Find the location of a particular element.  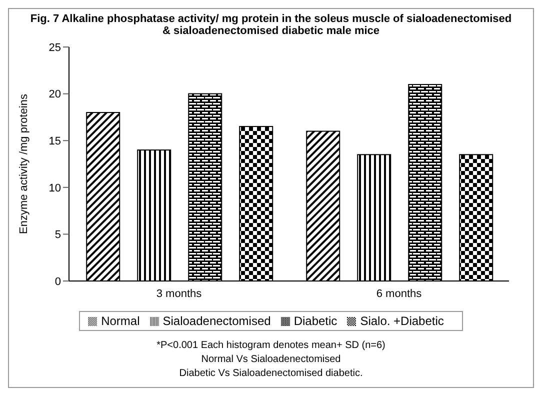

y-tick-label: 15 is located at coordinates (54, 142).